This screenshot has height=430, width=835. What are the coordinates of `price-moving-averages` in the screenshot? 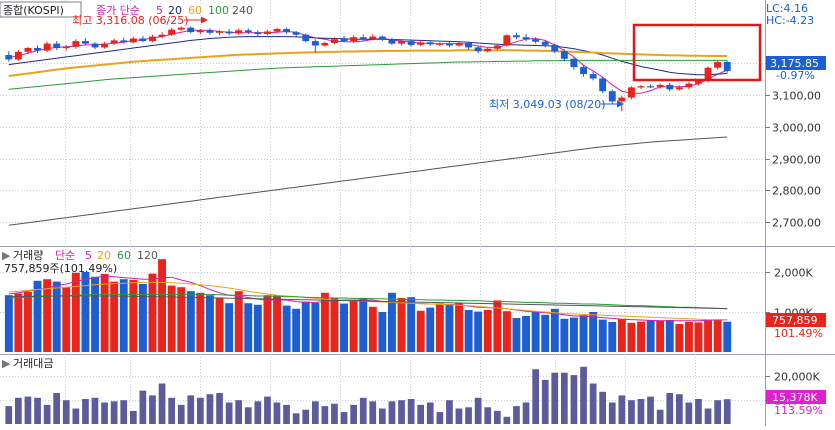 It's located at (368, 61).